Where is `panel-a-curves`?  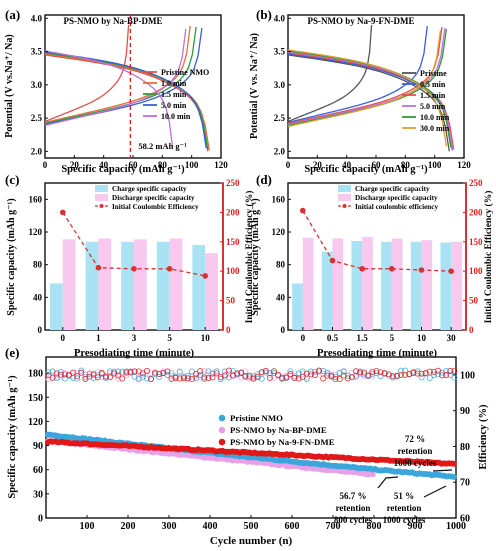
panel-a-curves is located at coordinates (127, 86).